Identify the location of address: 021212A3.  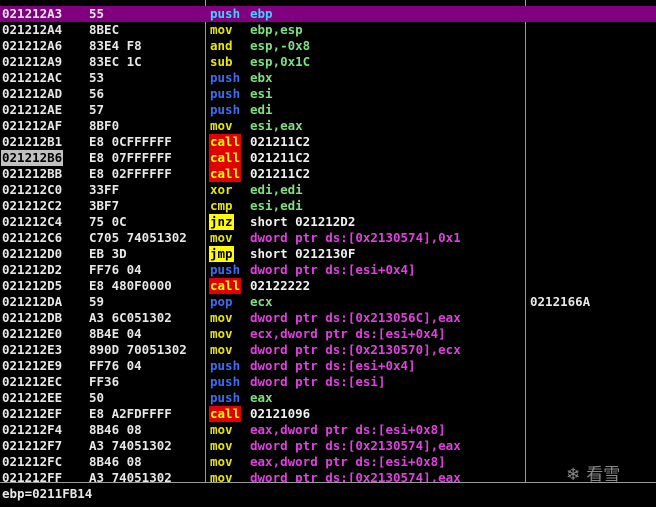
(32, 13).